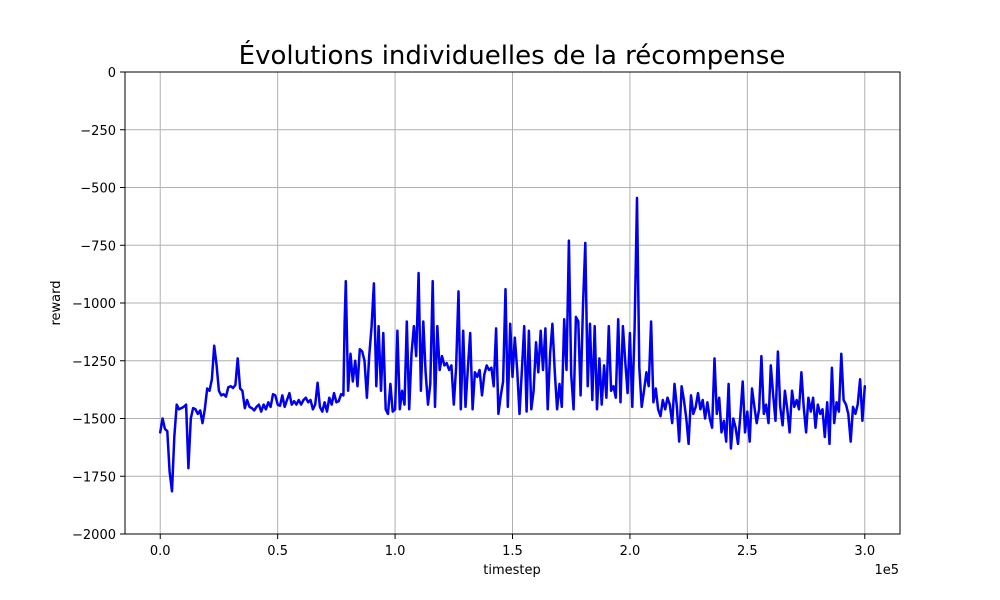 This screenshot has width=1000, height=600. I want to click on y-tick-label: −1000, so click(94, 304).